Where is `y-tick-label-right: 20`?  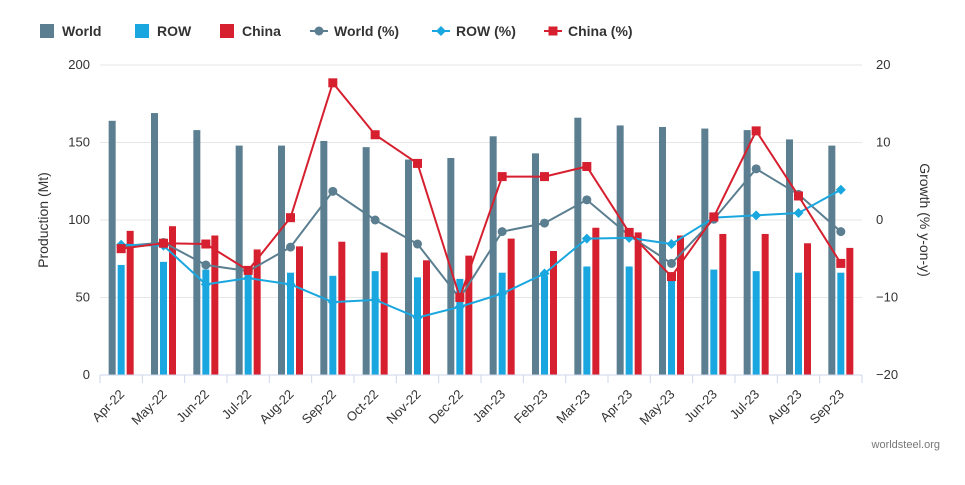 y-tick-label-right: 20 is located at coordinates (883, 64).